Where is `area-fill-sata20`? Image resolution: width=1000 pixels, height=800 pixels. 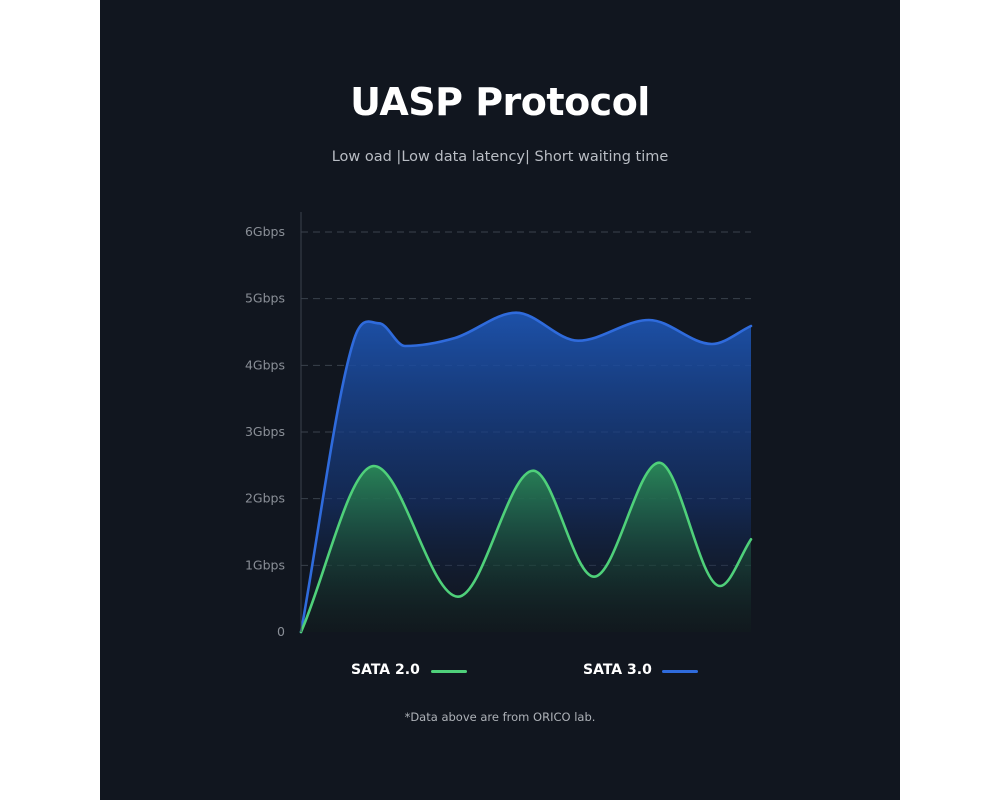 area-fill-sata20 is located at coordinates (526, 547).